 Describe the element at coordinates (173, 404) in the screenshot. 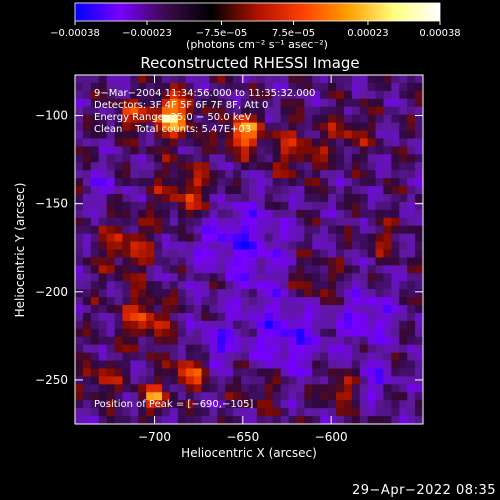

I see `peak-position-label: Position of Peak = [−690,−105]` at that location.